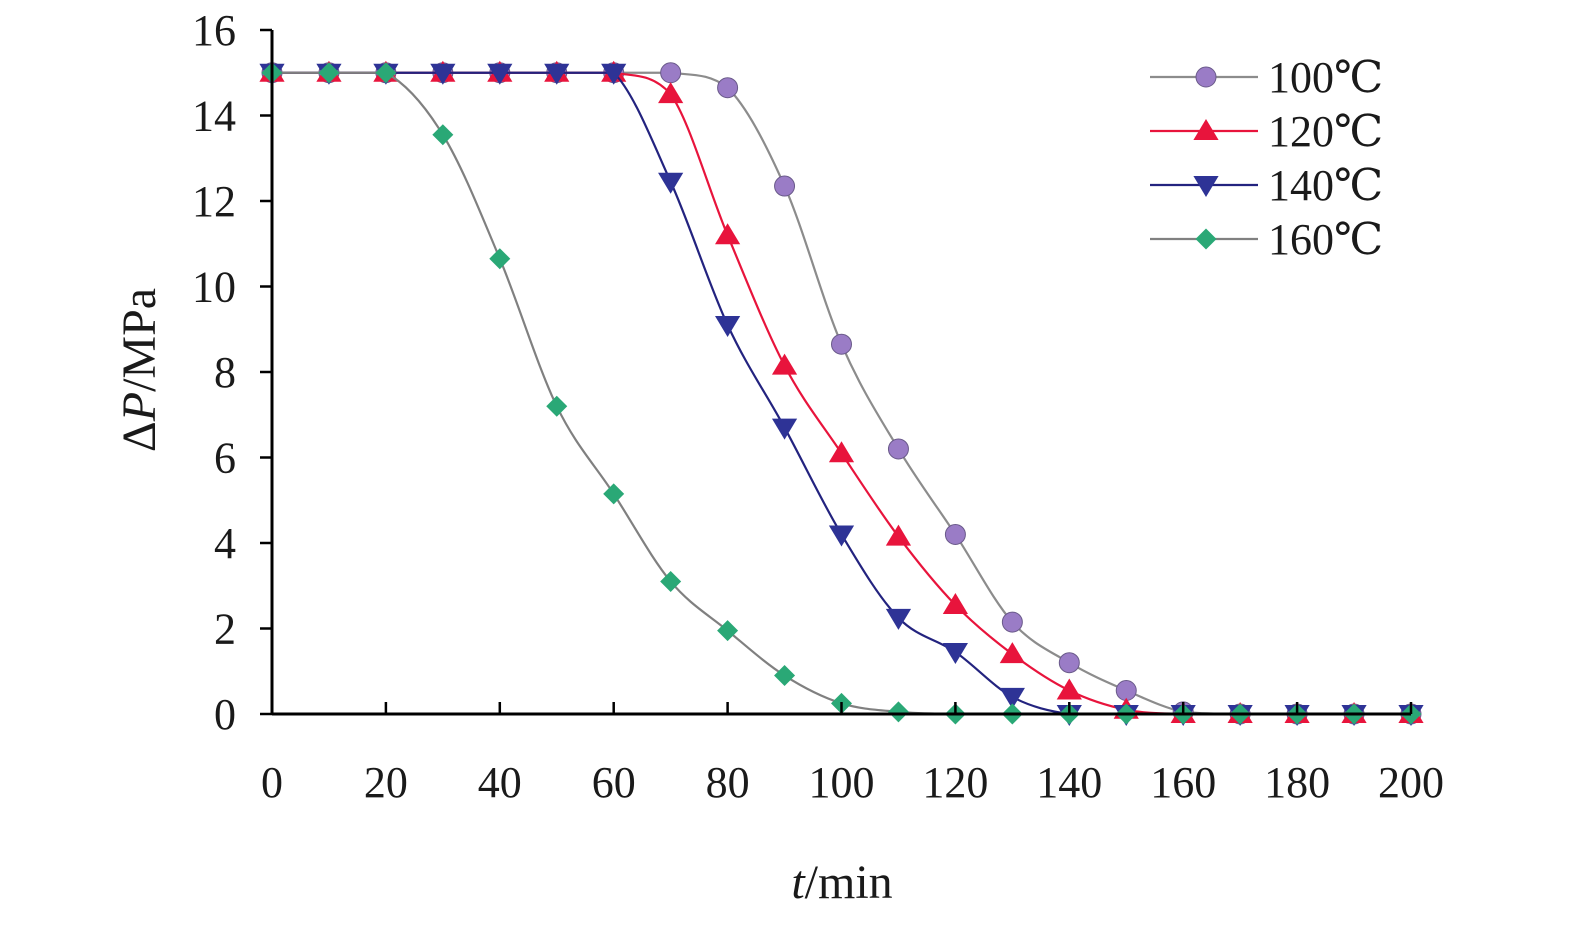  I want to click on y-axis-title: ΔP/MPa, so click(139, 370).